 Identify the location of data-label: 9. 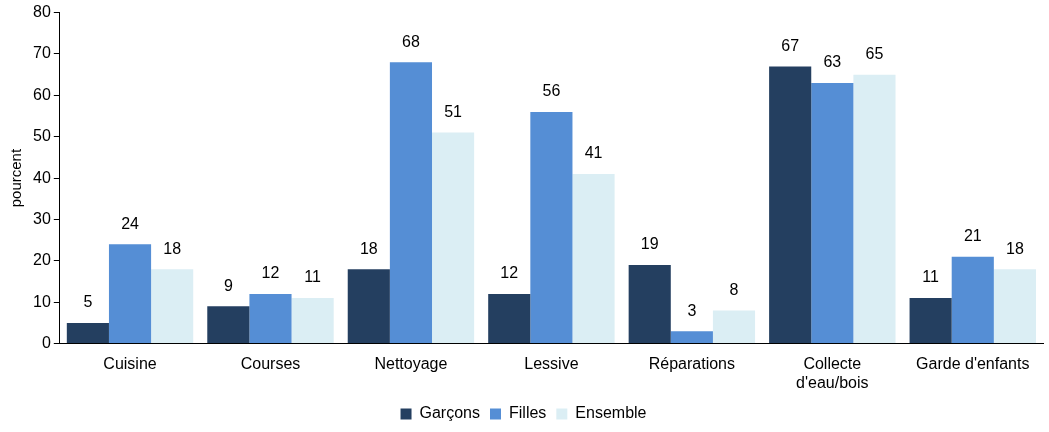
(228, 285).